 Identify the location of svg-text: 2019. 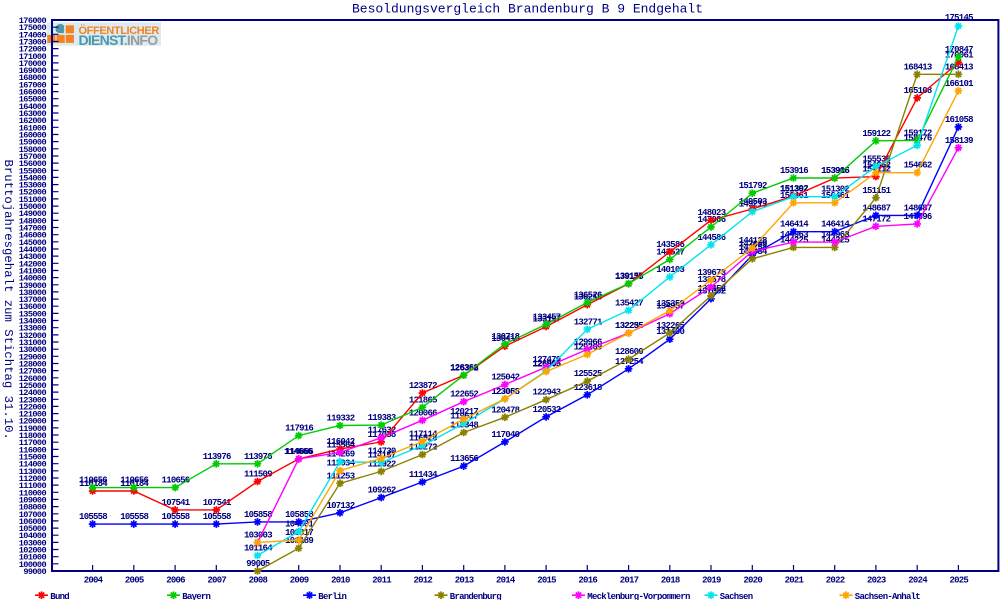
(711, 581).